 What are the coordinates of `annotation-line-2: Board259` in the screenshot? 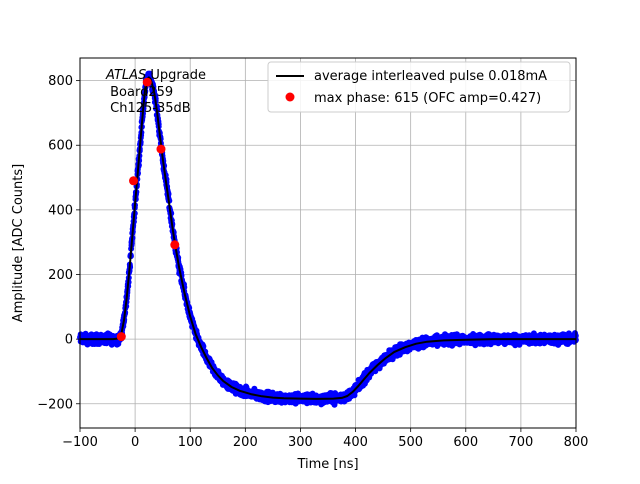 It's located at (139, 92).